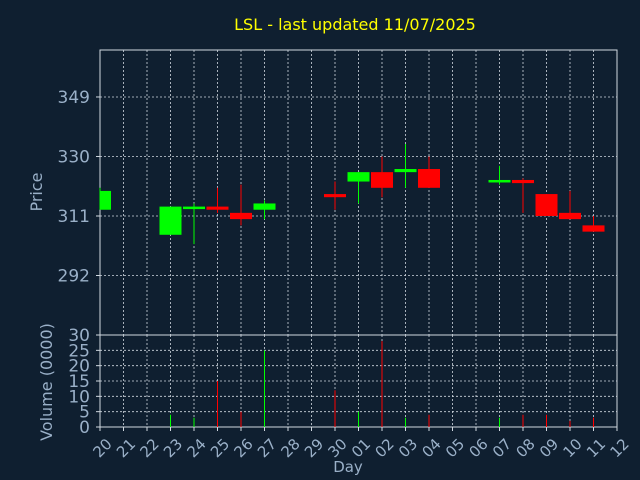 The width and height of the screenshot is (640, 480). I want to click on price-tick-label: 292, so click(74, 276).